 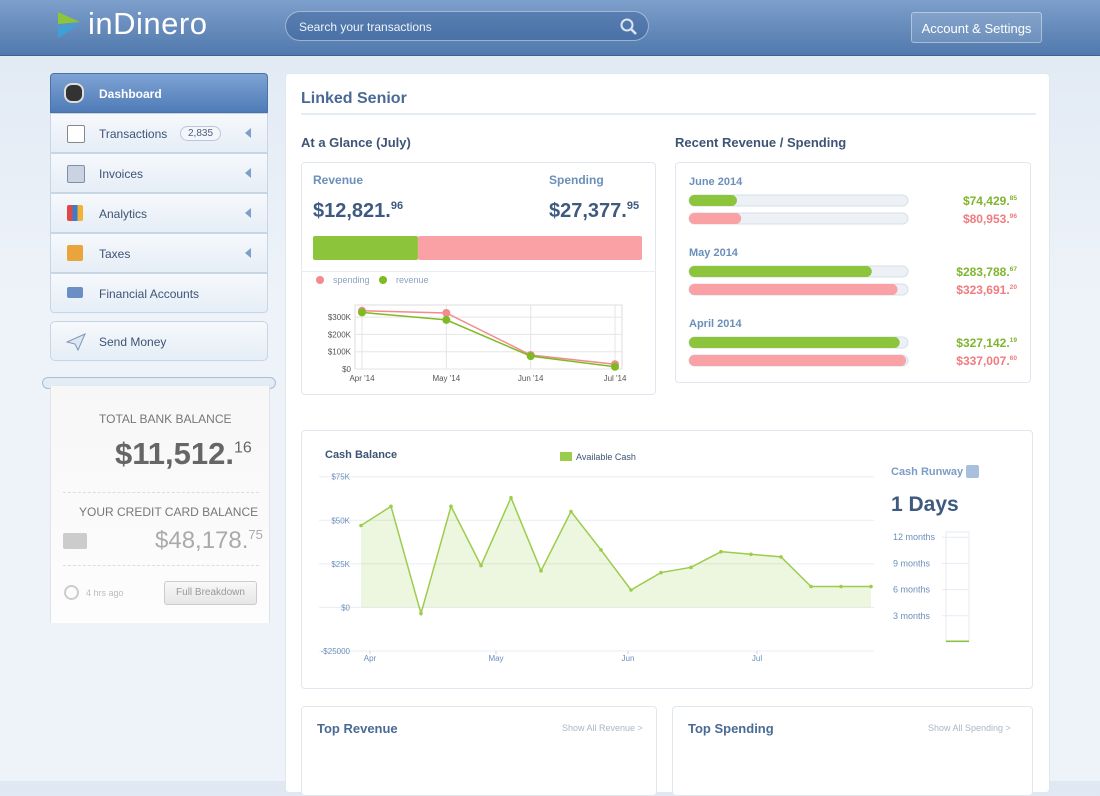 I want to click on nav-label: Financial Accounts, so click(x=149, y=294).